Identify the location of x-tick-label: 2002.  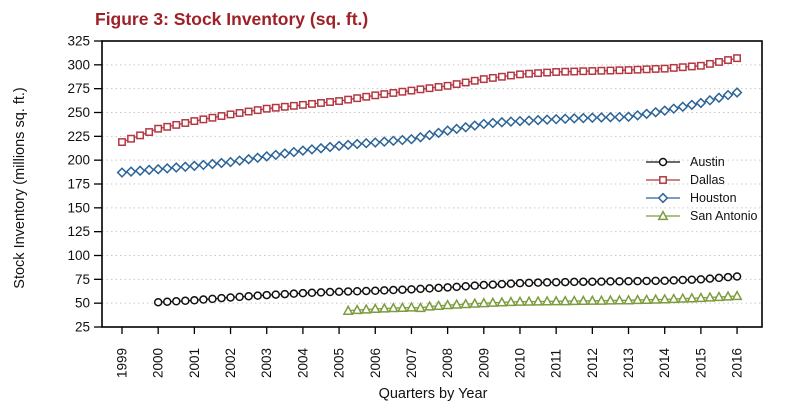
(230, 363).